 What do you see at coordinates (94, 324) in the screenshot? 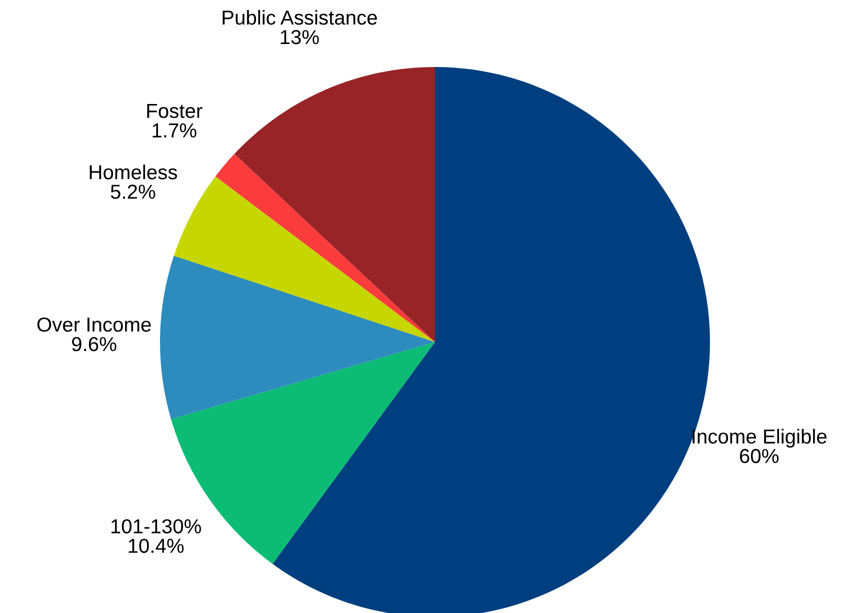
I see `slice-label: Over Income` at bounding box center [94, 324].